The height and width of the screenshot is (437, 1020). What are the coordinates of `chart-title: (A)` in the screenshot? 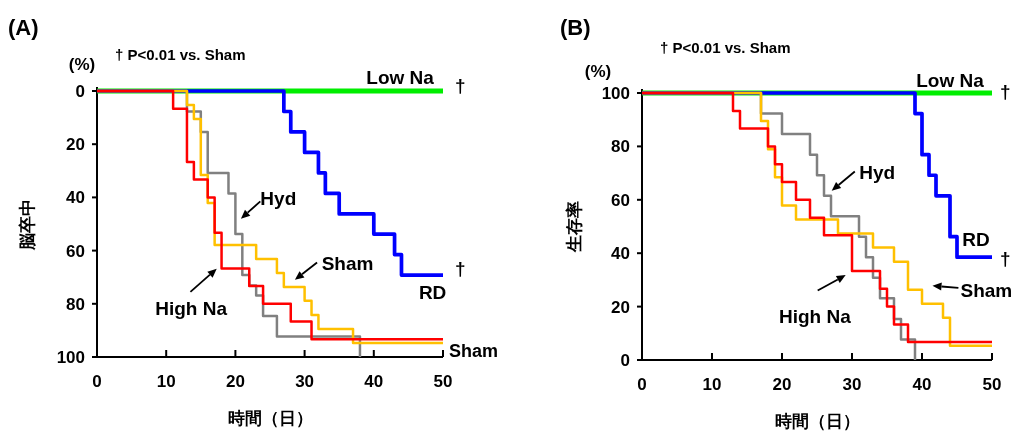 It's located at (23, 27).